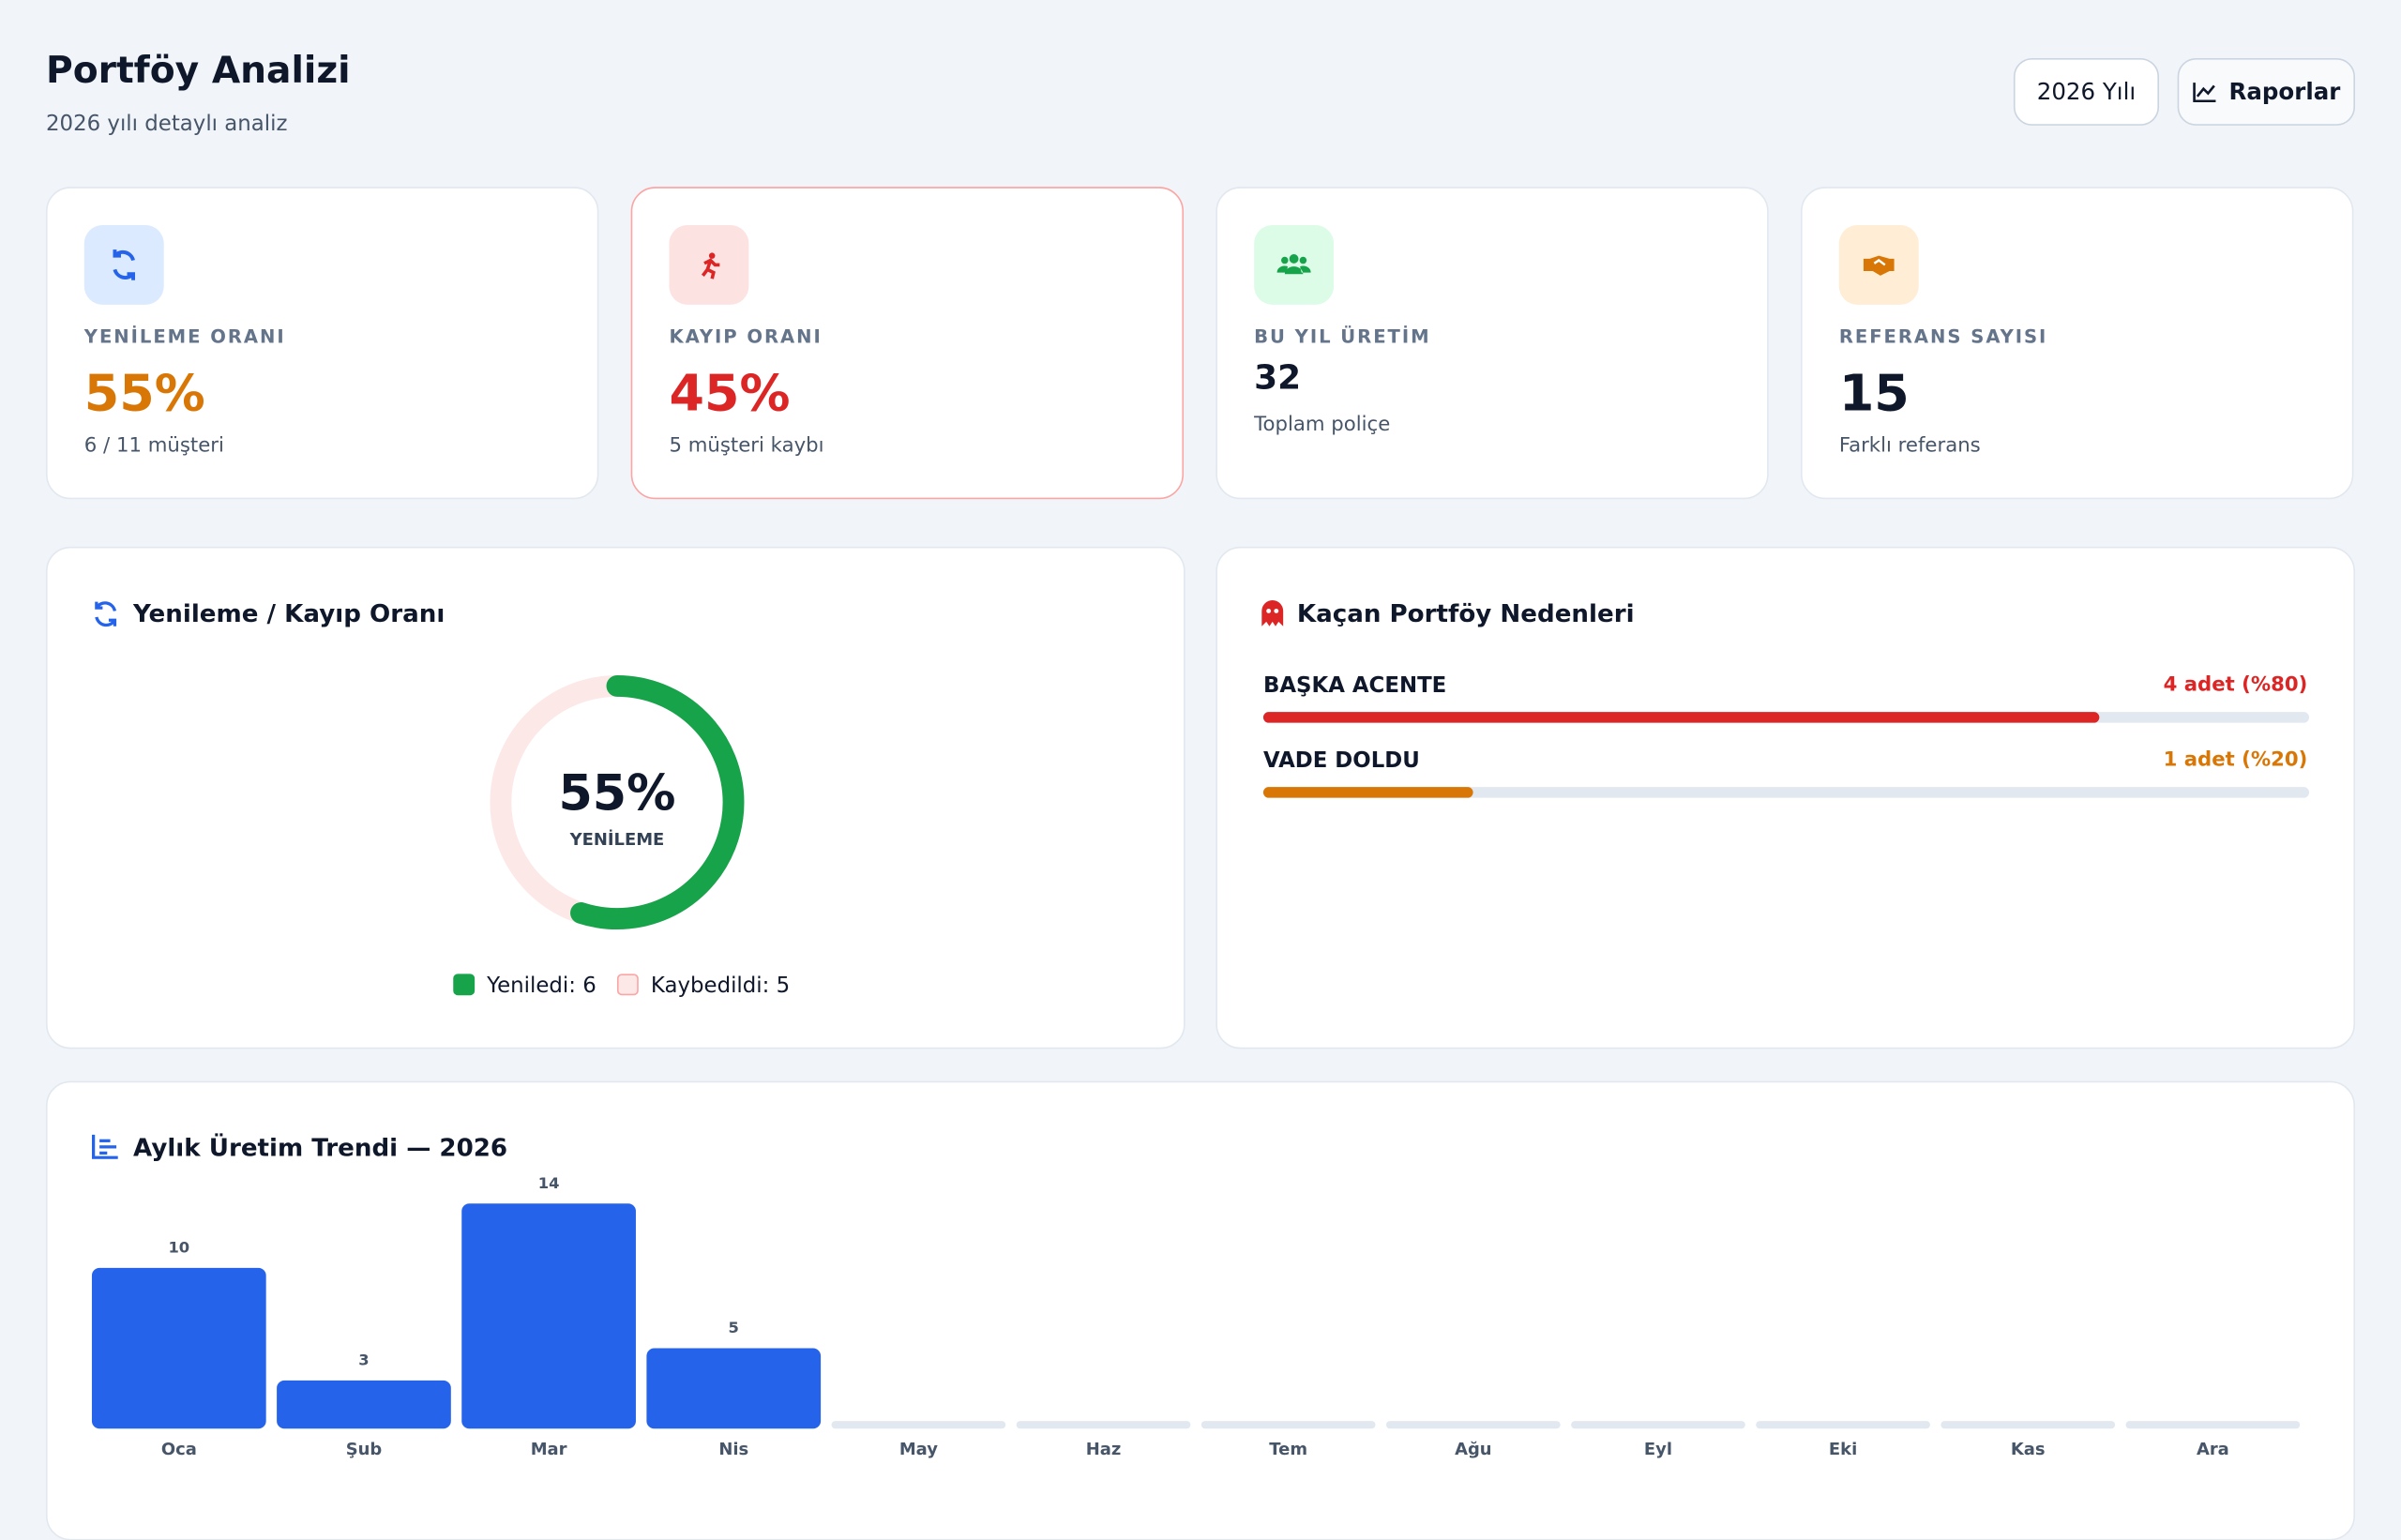 This screenshot has height=1540, width=2401. I want to click on x-tick-label: Eyl, so click(1658, 1449).